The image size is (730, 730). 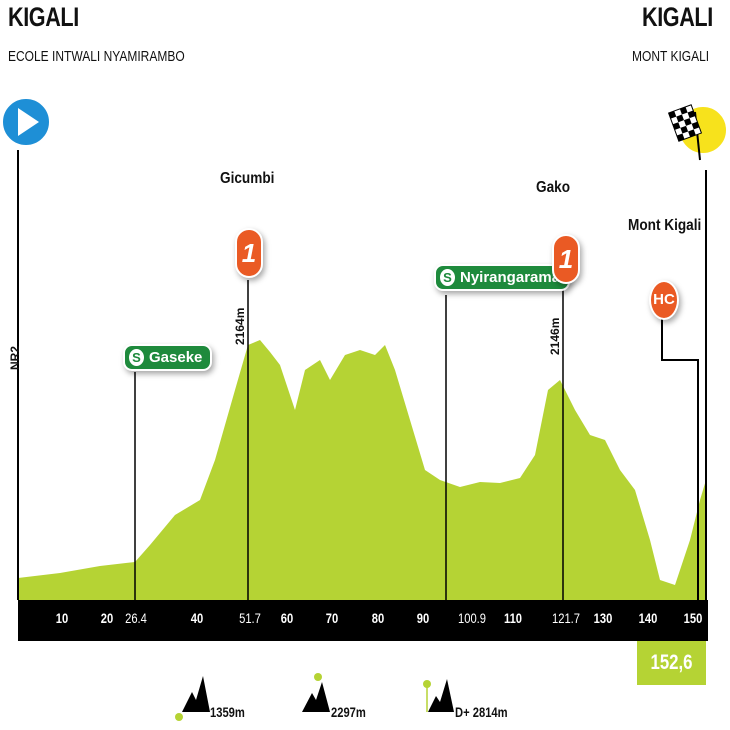 What do you see at coordinates (553, 187) in the screenshot?
I see `climb-name-gako: Gako` at bounding box center [553, 187].